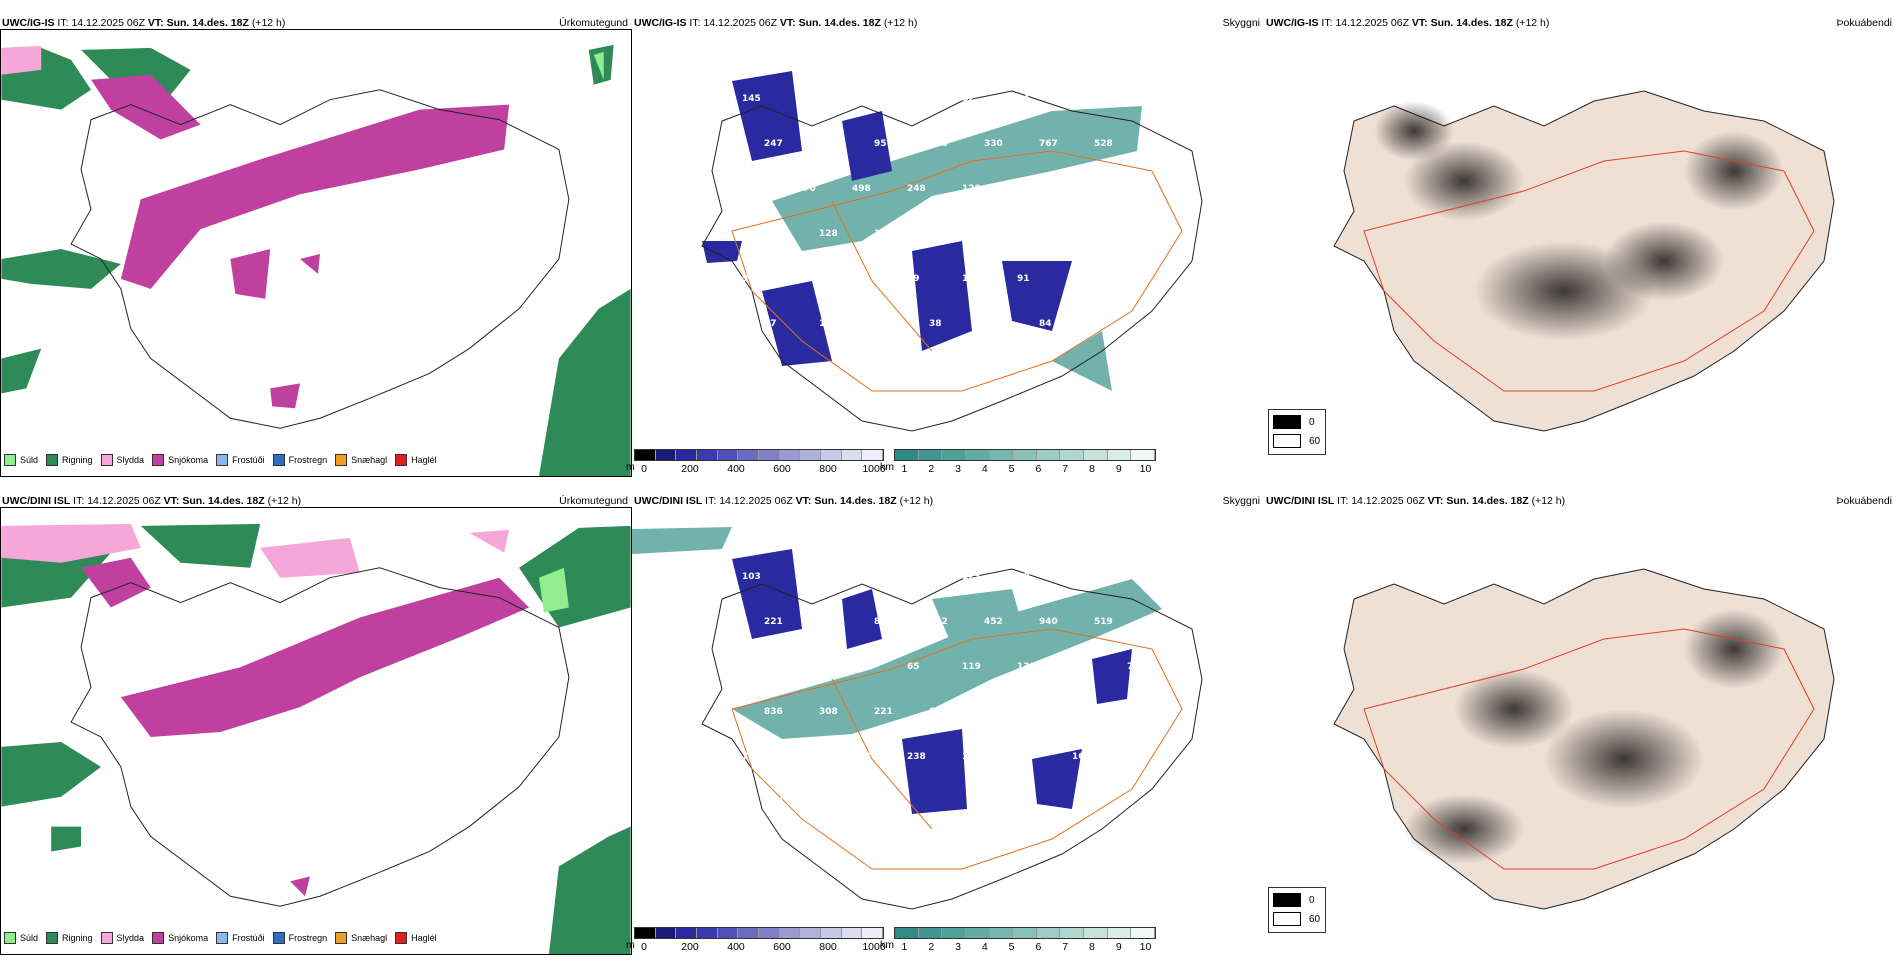 Image resolution: width=1900 pixels, height=963 pixels. What do you see at coordinates (1023, 577) in the screenshot?
I see `ceiling-value-label: 90` at bounding box center [1023, 577].